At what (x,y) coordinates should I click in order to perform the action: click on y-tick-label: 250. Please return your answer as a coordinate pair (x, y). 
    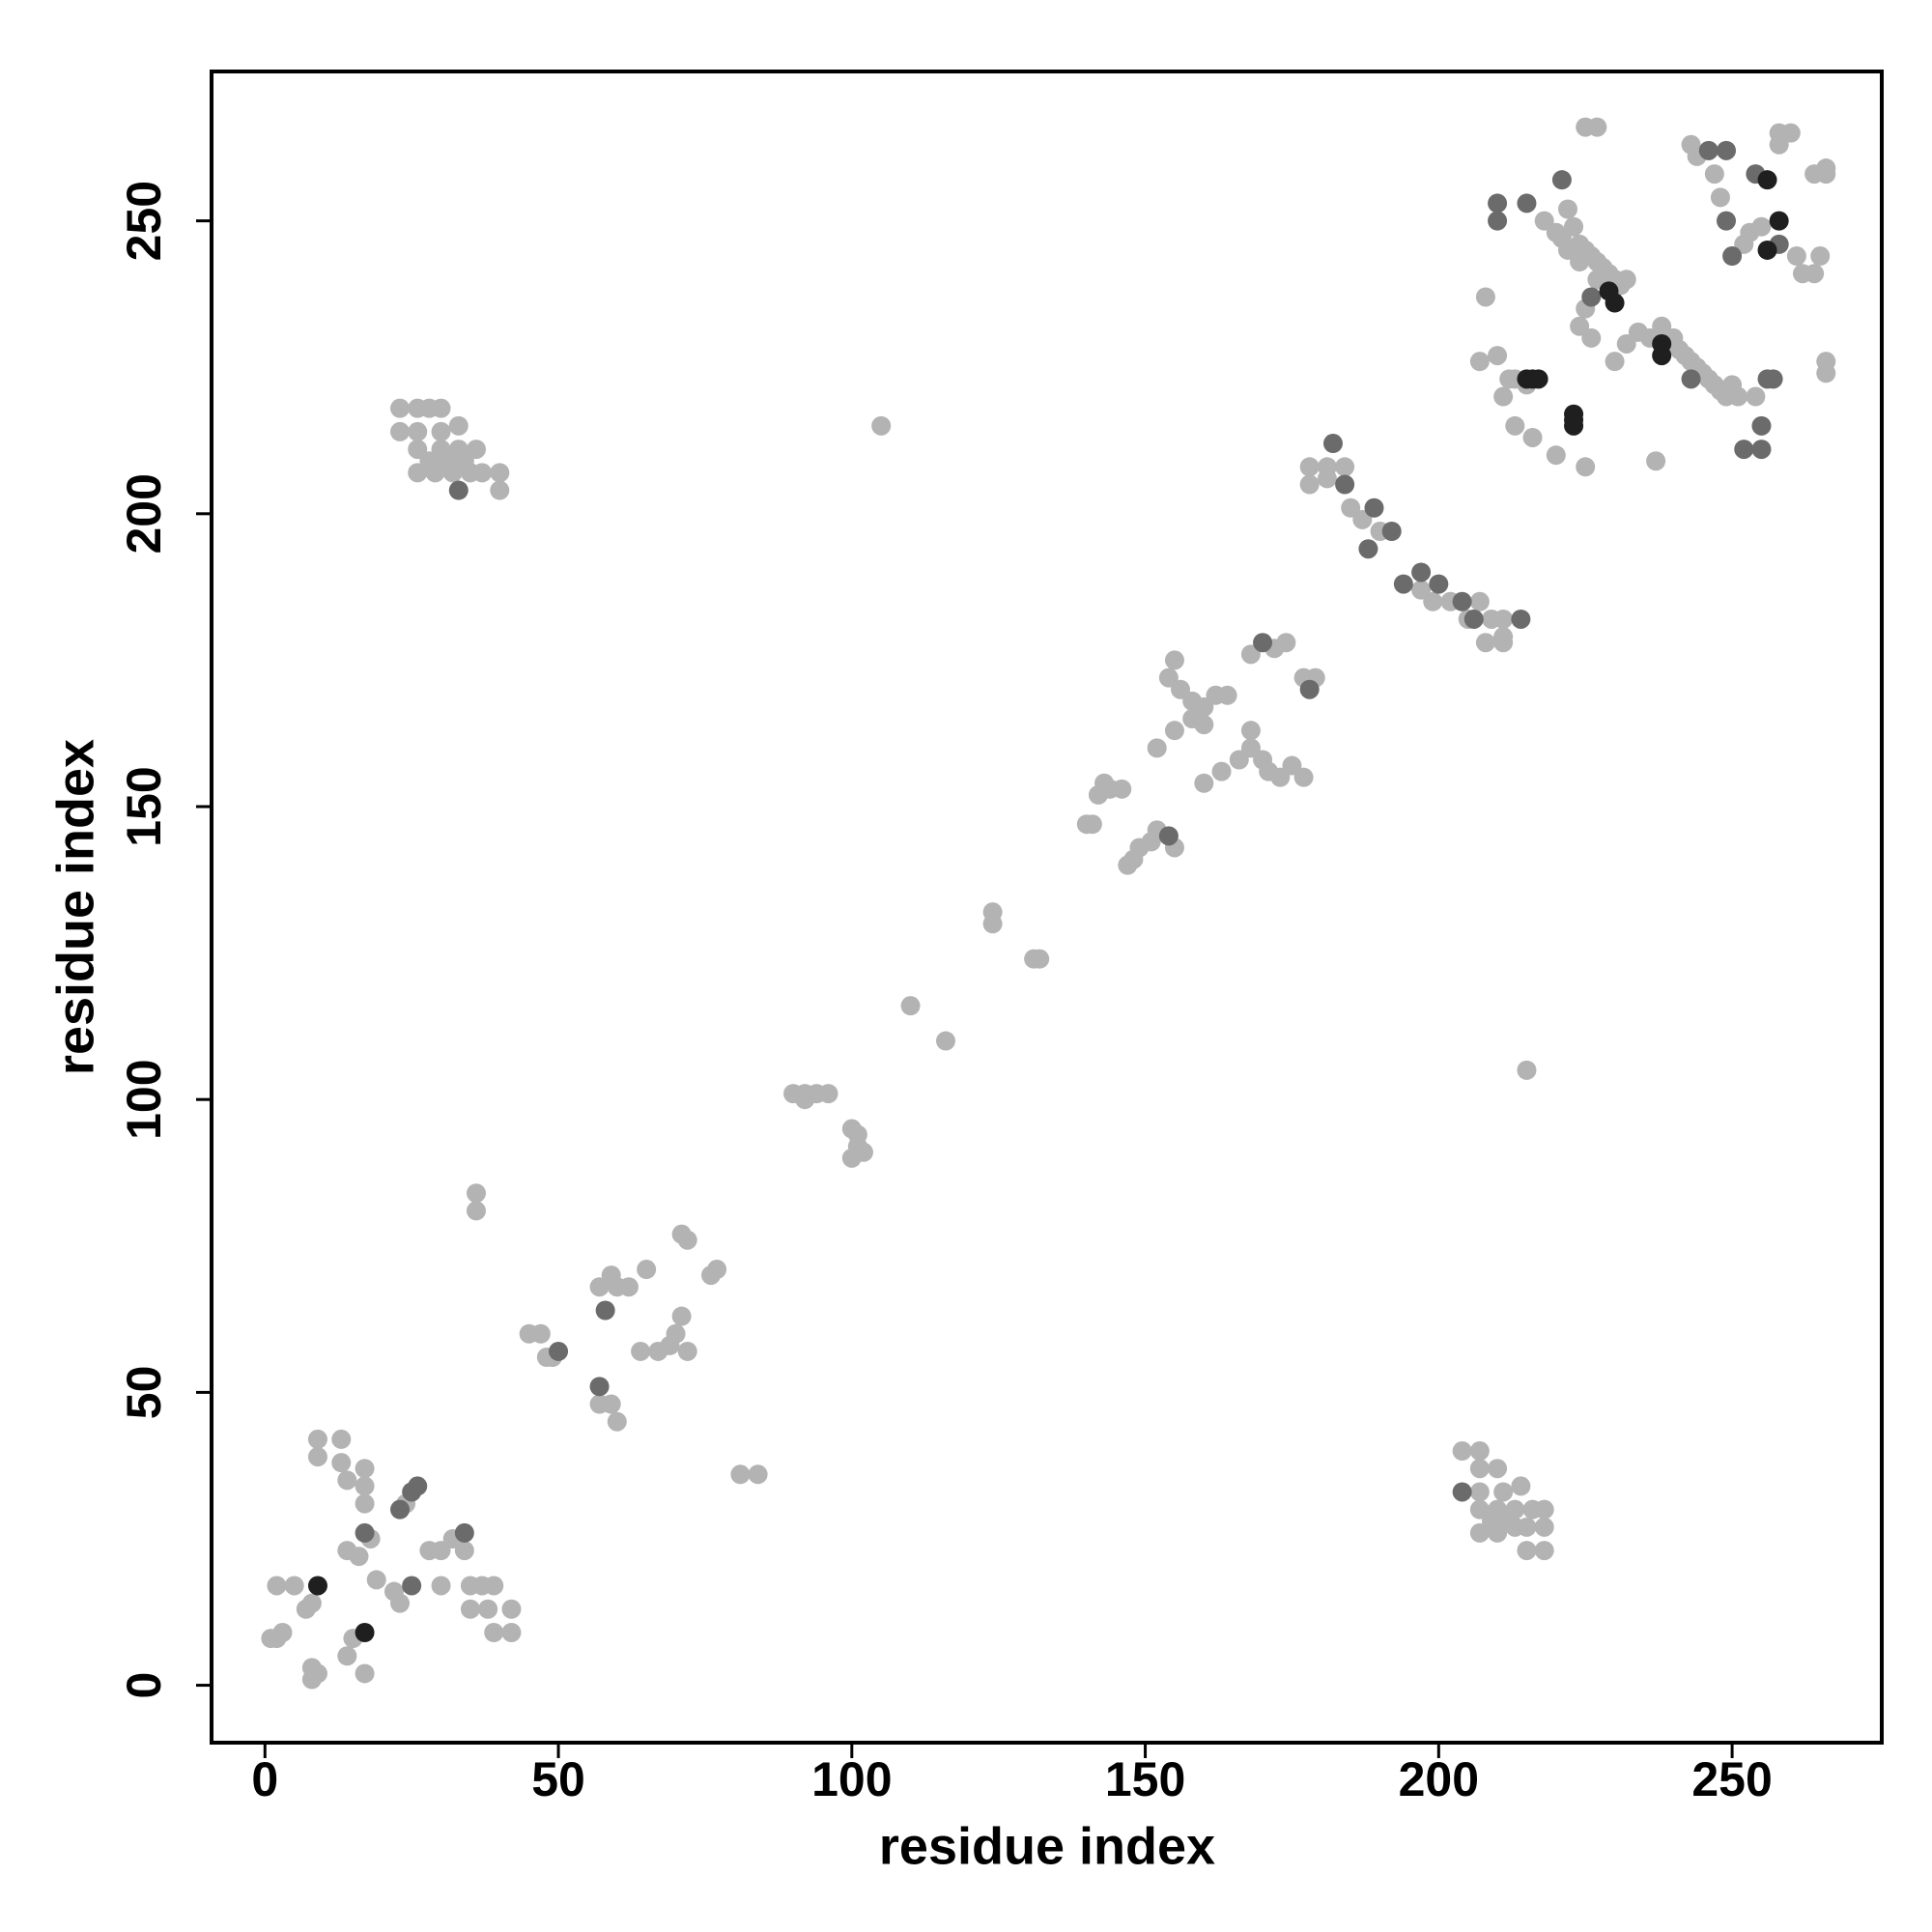
    Looking at the image, I should click on (144, 221).